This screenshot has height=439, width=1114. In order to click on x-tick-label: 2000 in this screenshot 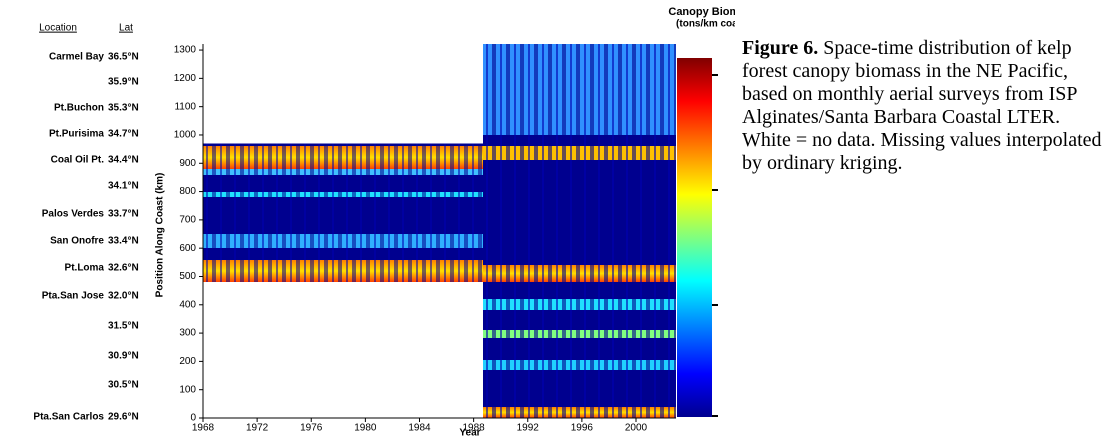, I will do `click(636, 428)`.